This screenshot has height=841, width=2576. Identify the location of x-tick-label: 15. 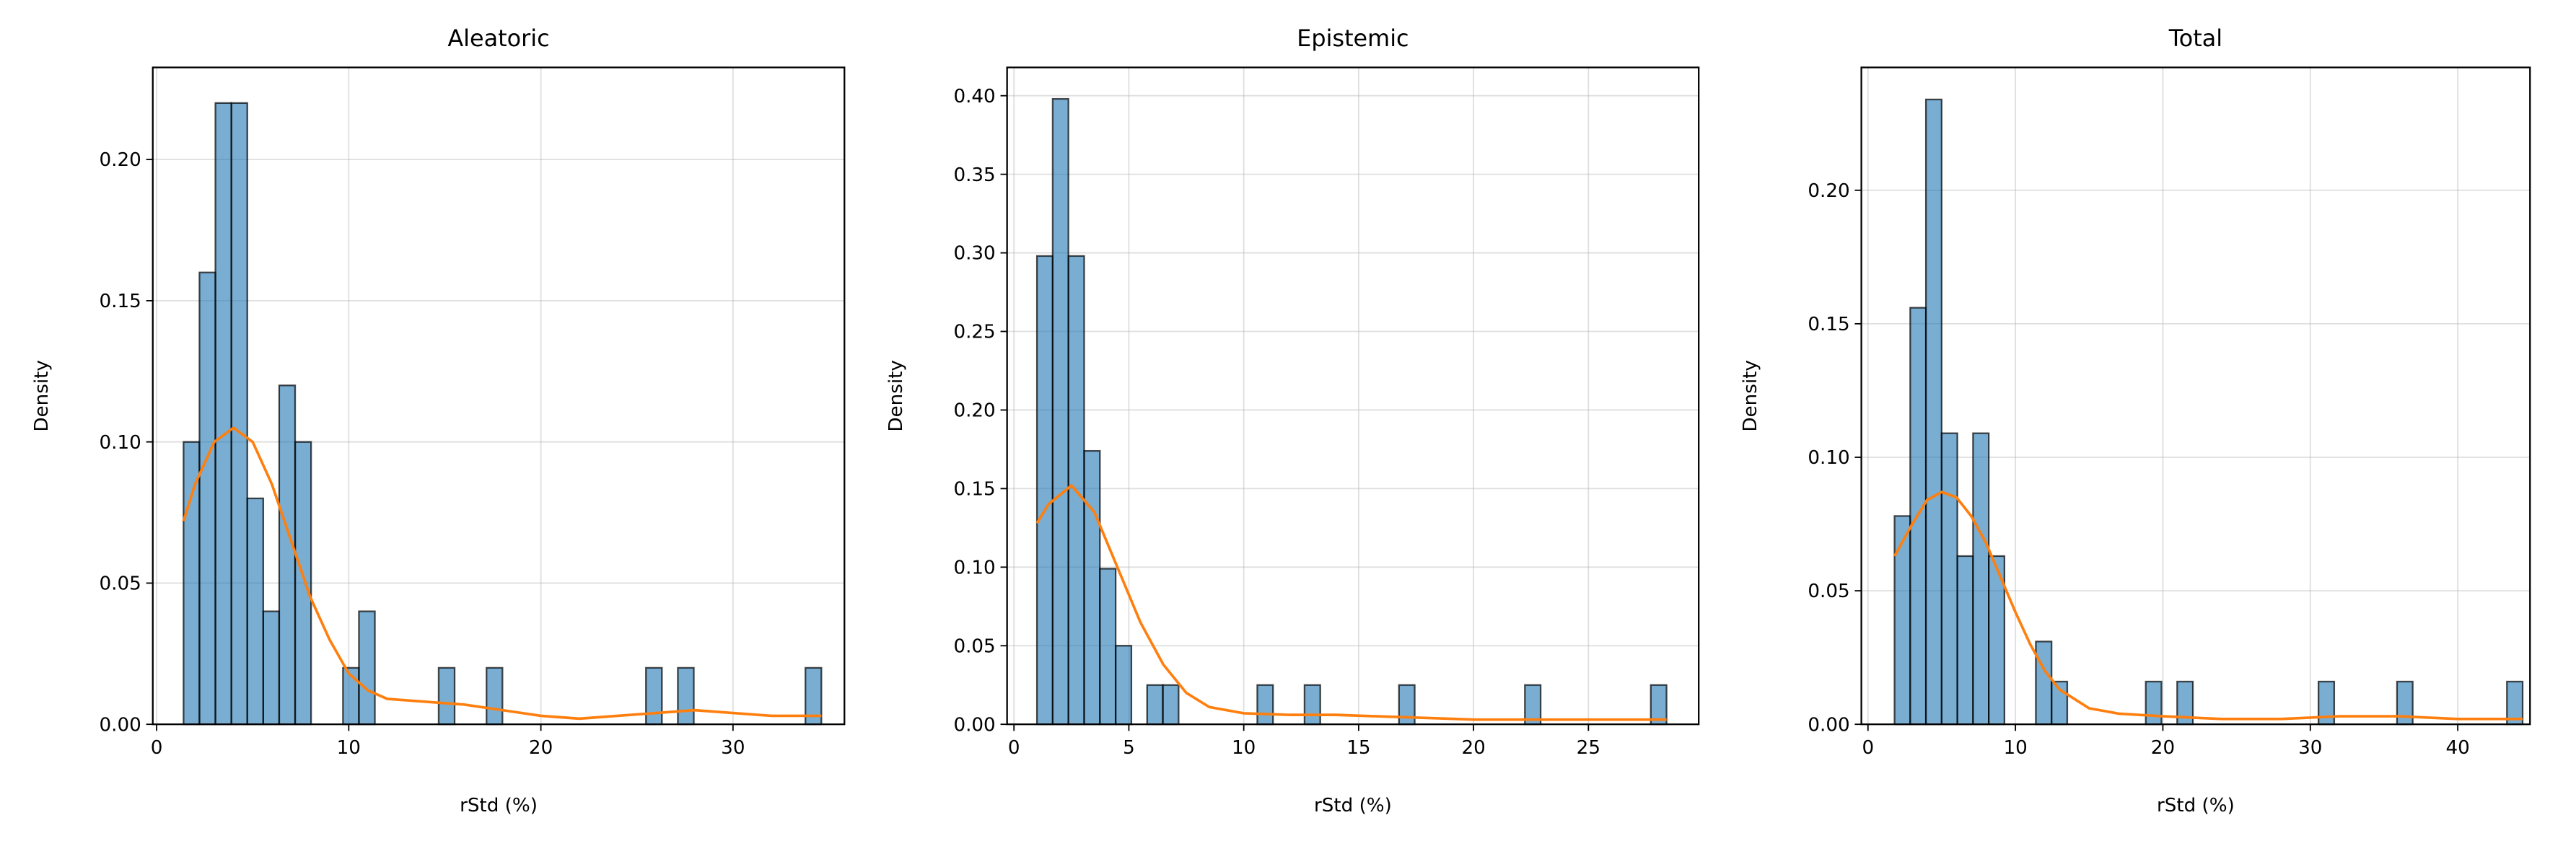
(1358, 748).